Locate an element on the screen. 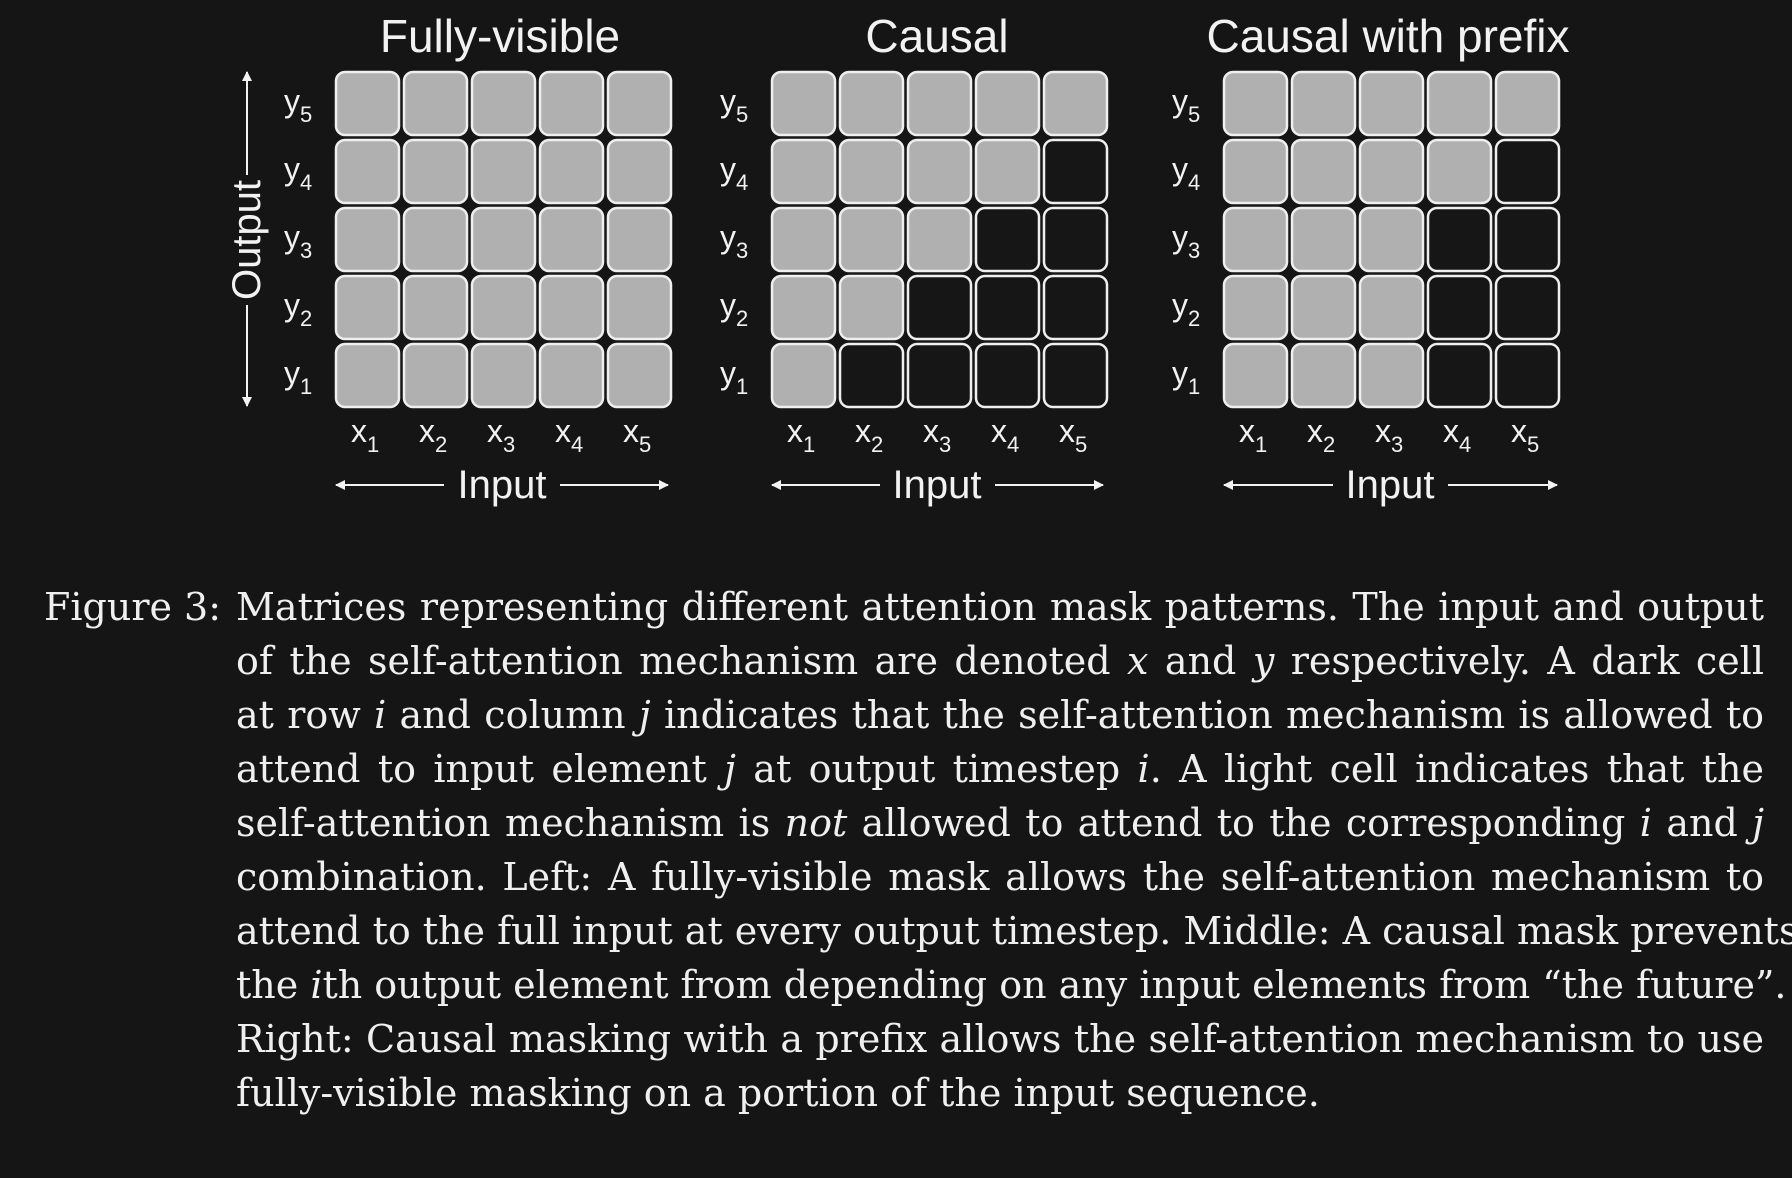 The width and height of the screenshot is (1792, 1178). row-label-y1: y1 is located at coordinates (734, 377).